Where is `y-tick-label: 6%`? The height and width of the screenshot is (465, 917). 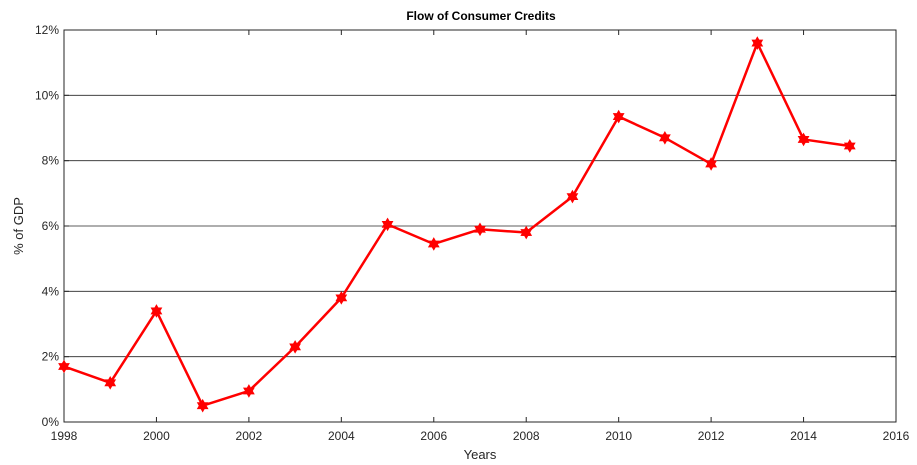 y-tick-label: 6% is located at coordinates (51, 226).